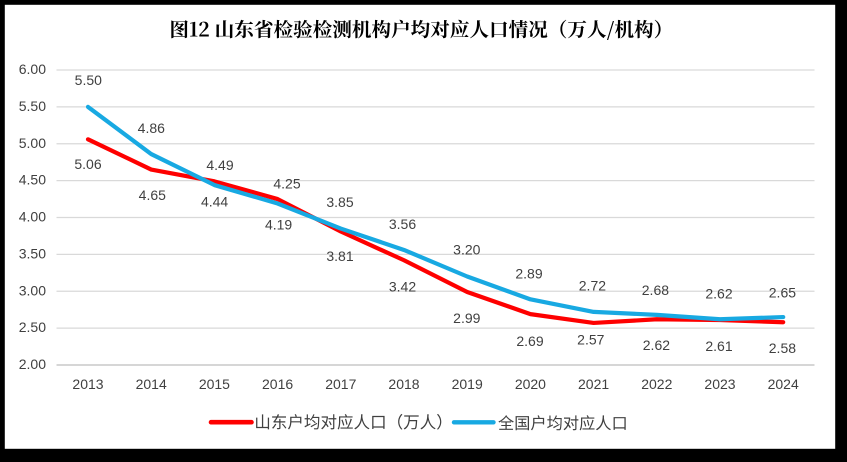 The width and height of the screenshot is (847, 462). Describe the element at coordinates (782, 292) in the screenshot. I see `svg-text: 2.65` at that location.